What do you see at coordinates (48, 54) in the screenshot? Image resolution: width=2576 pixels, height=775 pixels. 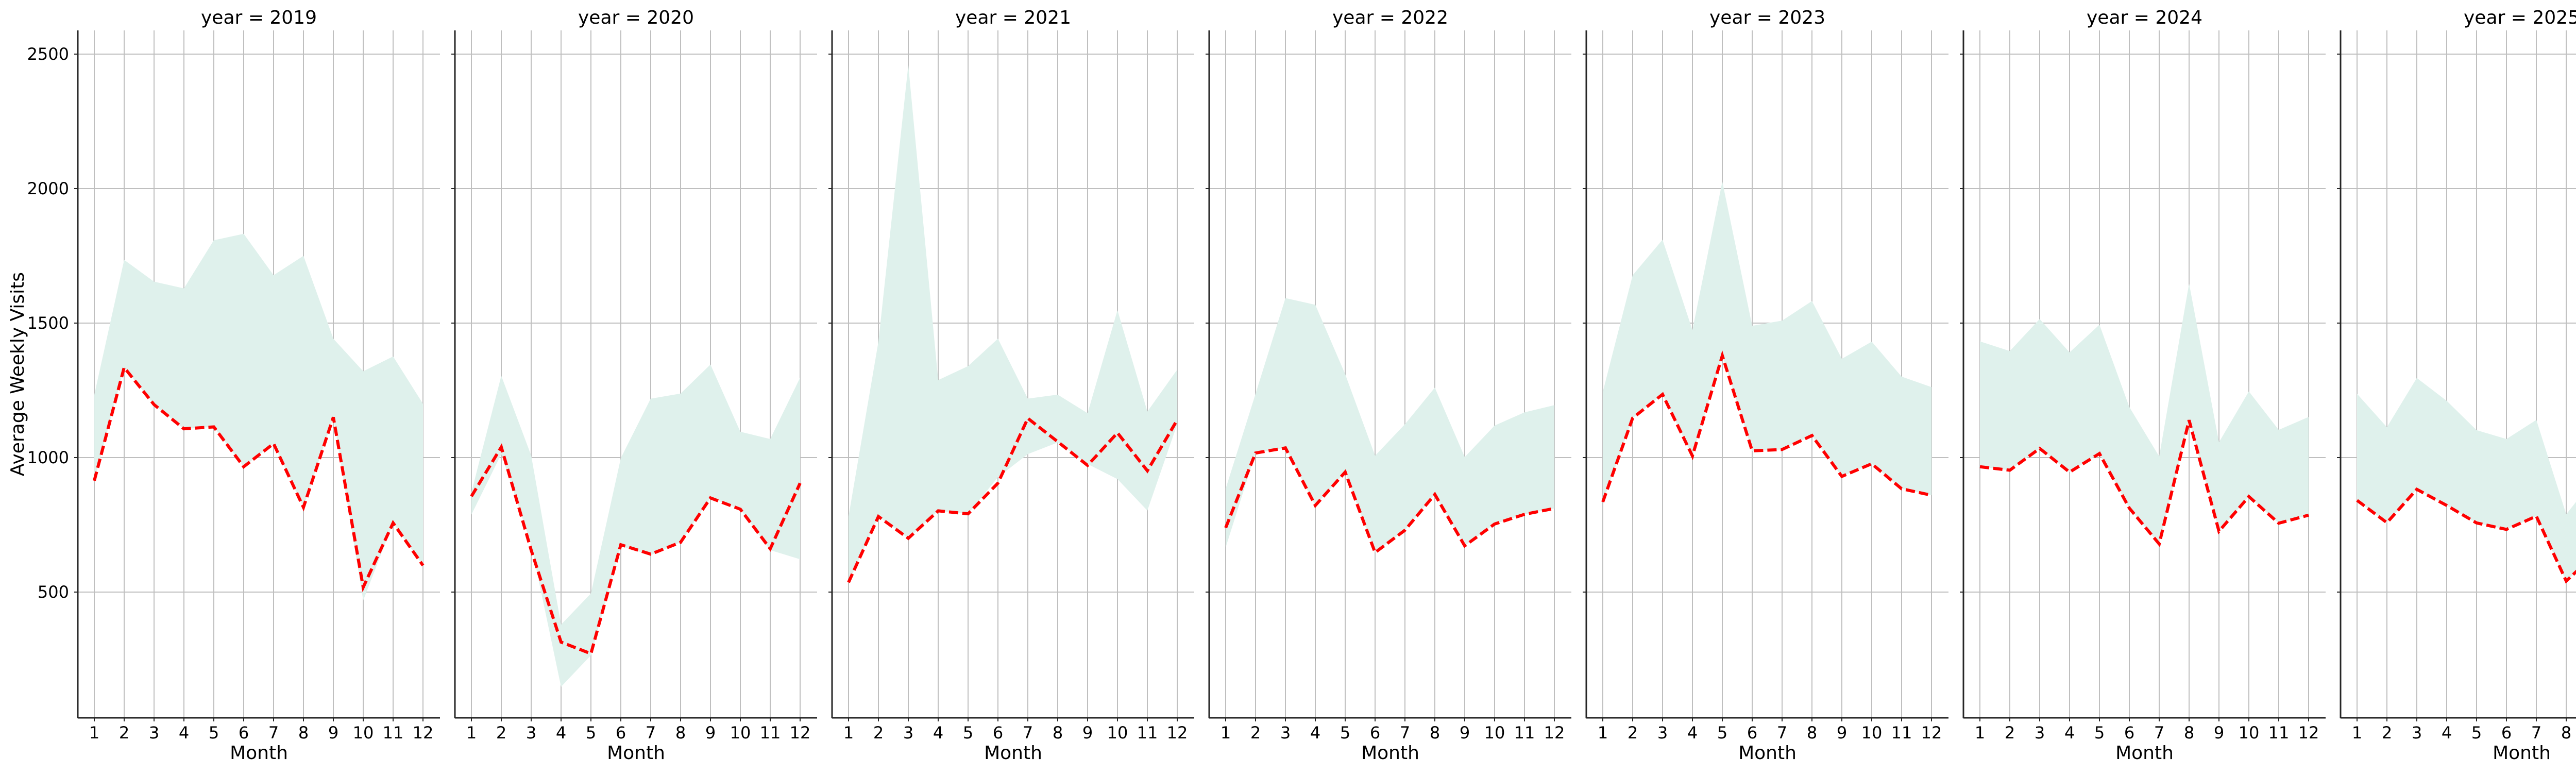 I see `y-tick-label: 2500` at bounding box center [48, 54].